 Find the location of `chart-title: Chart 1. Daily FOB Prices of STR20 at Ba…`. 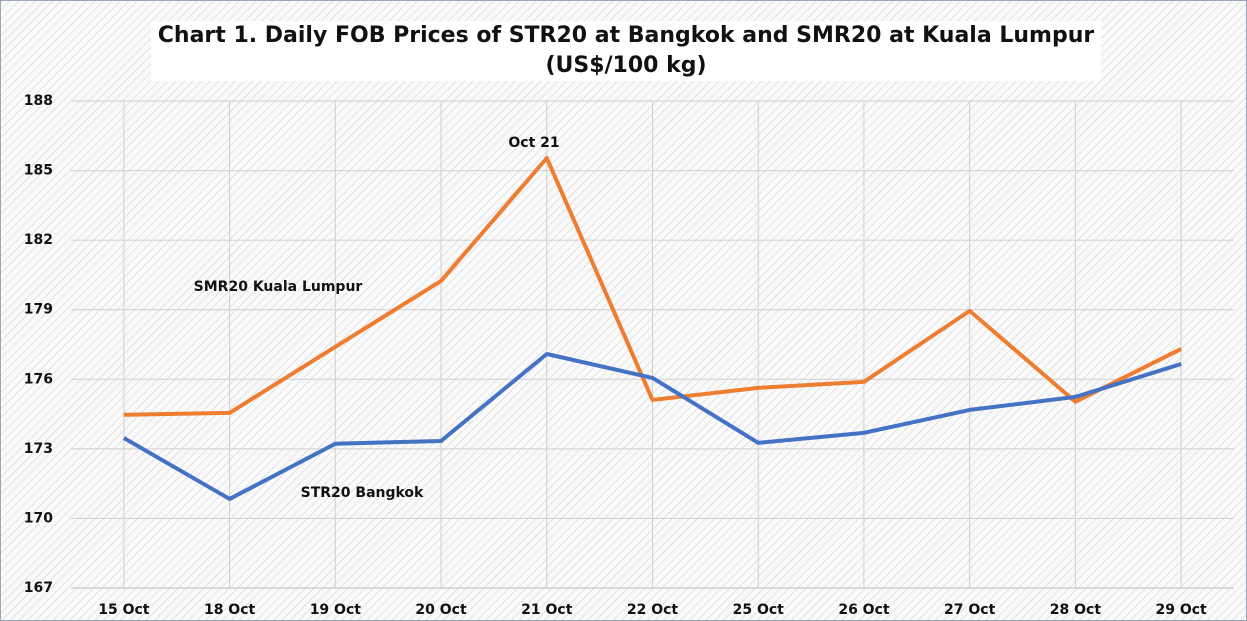

chart-title: Chart 1. Daily FOB Prices of STR20 at Ba… is located at coordinates (626, 51).